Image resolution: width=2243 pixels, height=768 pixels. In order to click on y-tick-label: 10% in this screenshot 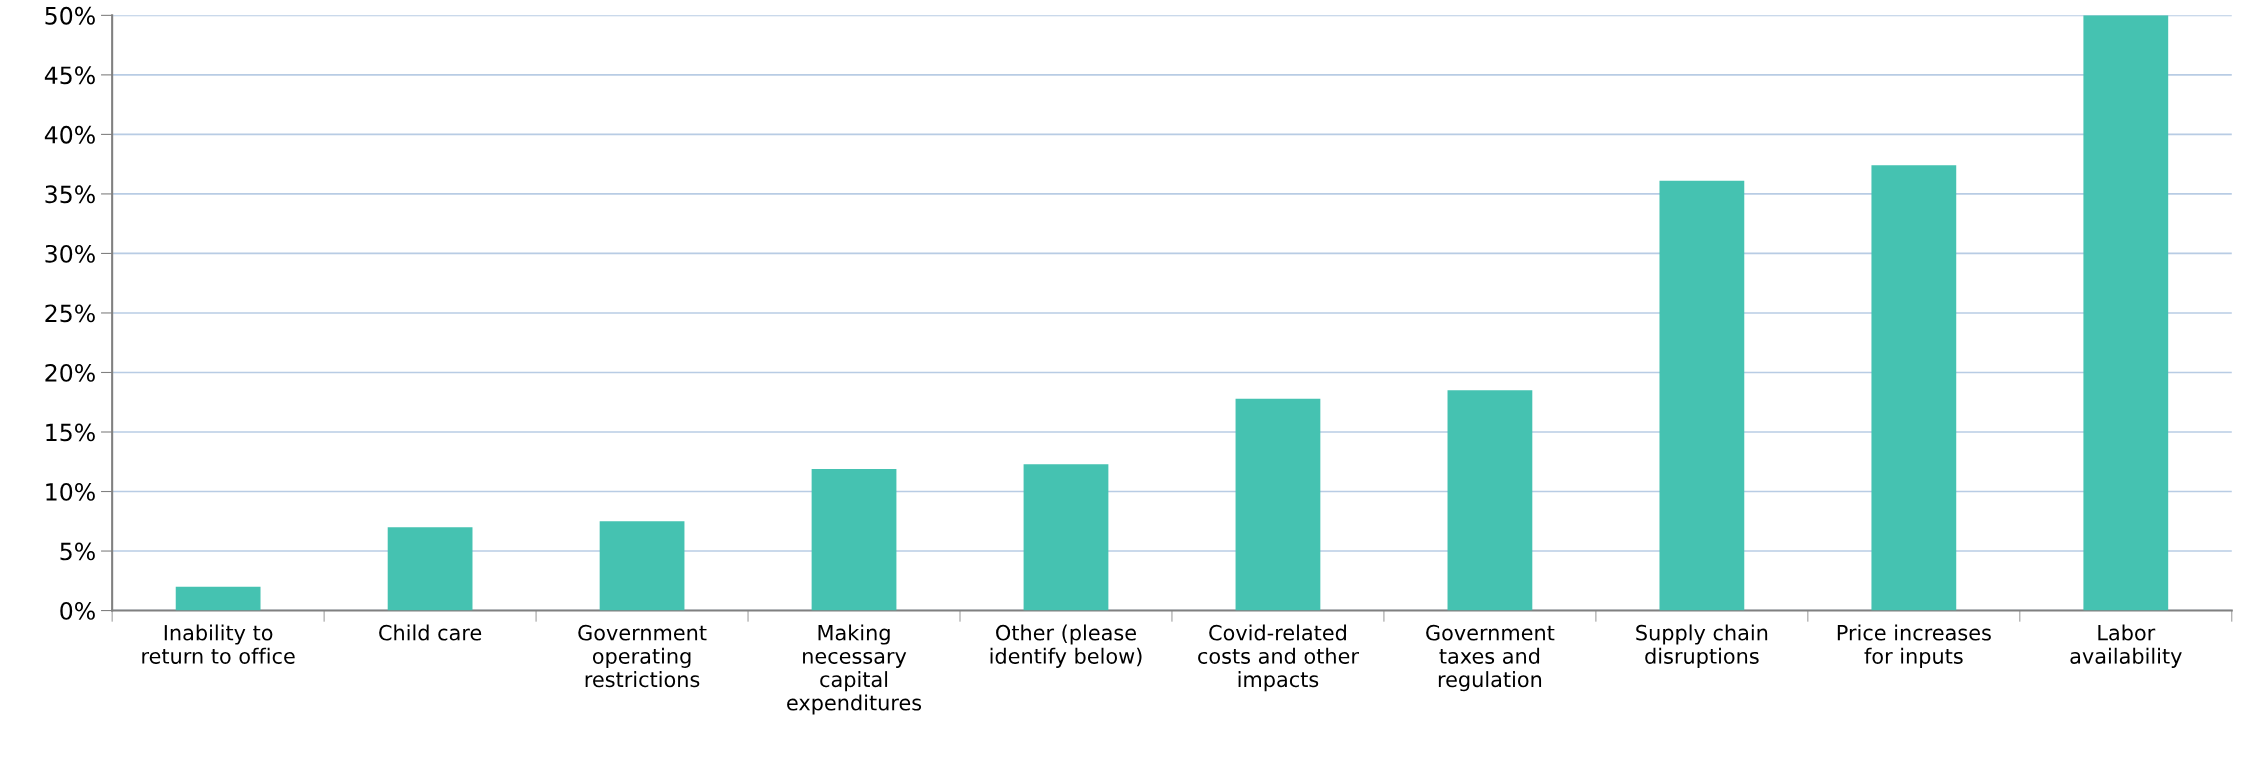, I will do `click(70, 491)`.